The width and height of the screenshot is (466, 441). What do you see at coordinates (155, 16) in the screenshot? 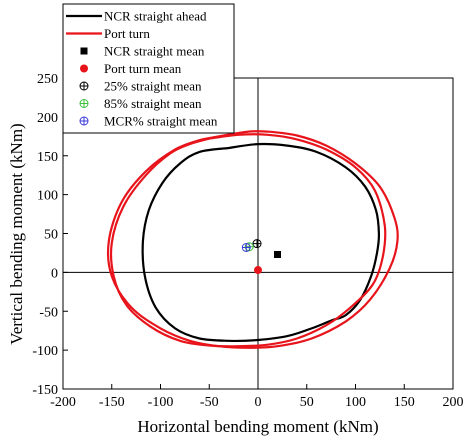
I see `legend-label: NCR straight ahead` at bounding box center [155, 16].